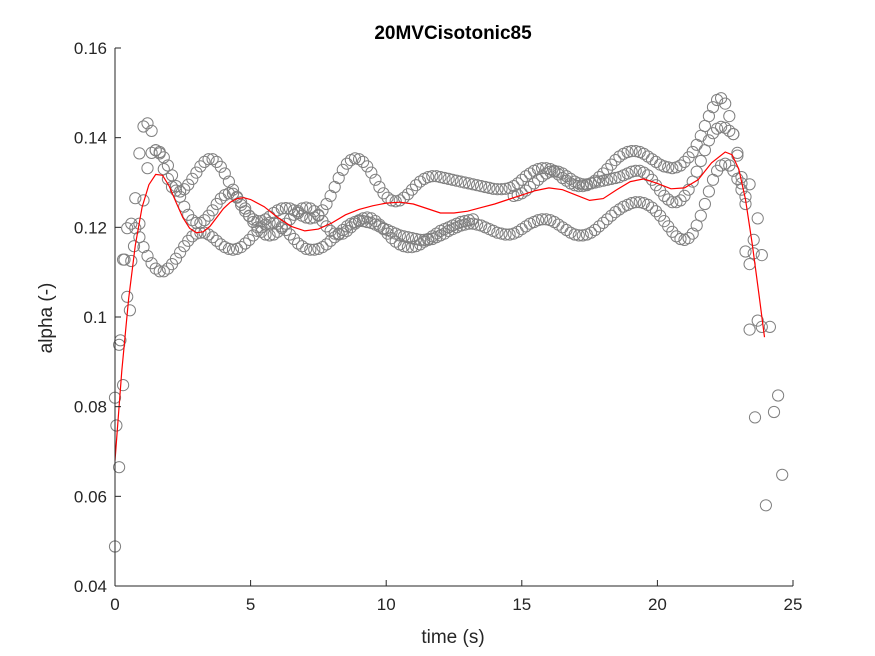 The image size is (875, 656). Describe the element at coordinates (46, 318) in the screenshot. I see `y-axis-label: alpha (-)` at that location.